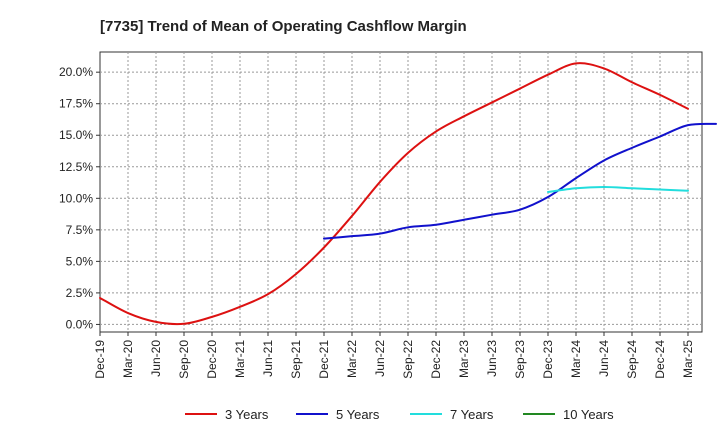  Describe the element at coordinates (76, 72) in the screenshot. I see `y-tick-label: 20.0%` at that location.